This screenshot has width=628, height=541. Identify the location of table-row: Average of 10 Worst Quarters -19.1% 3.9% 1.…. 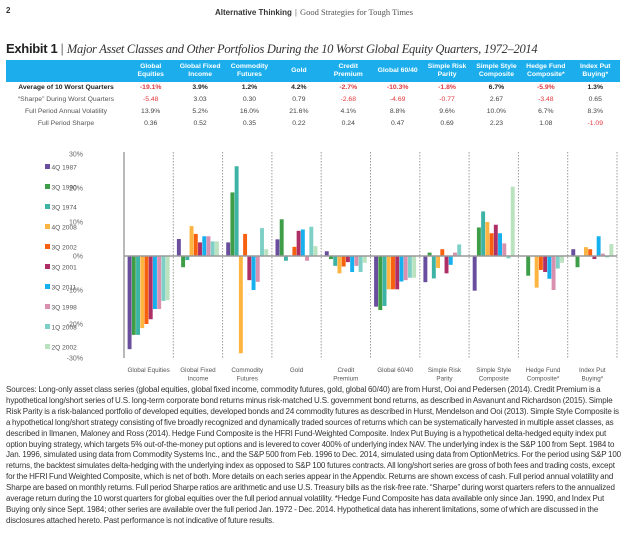
(313, 88).